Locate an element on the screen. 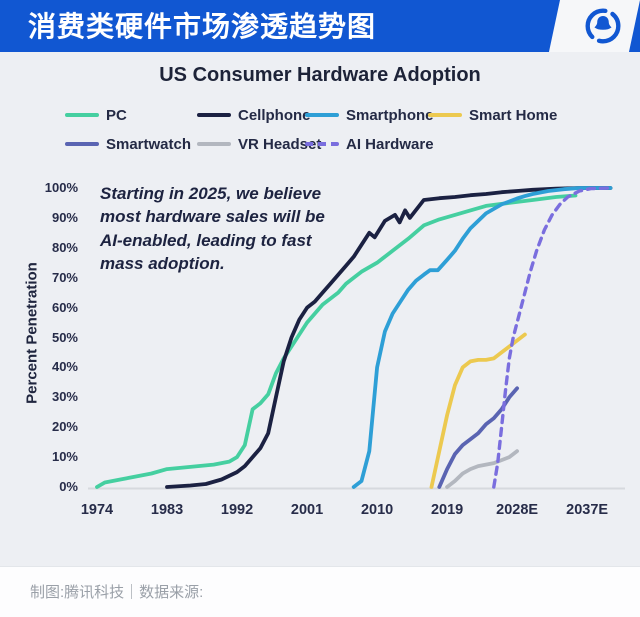 This screenshot has width=640, height=617. y-tick-label: 10% is located at coordinates (64, 457).